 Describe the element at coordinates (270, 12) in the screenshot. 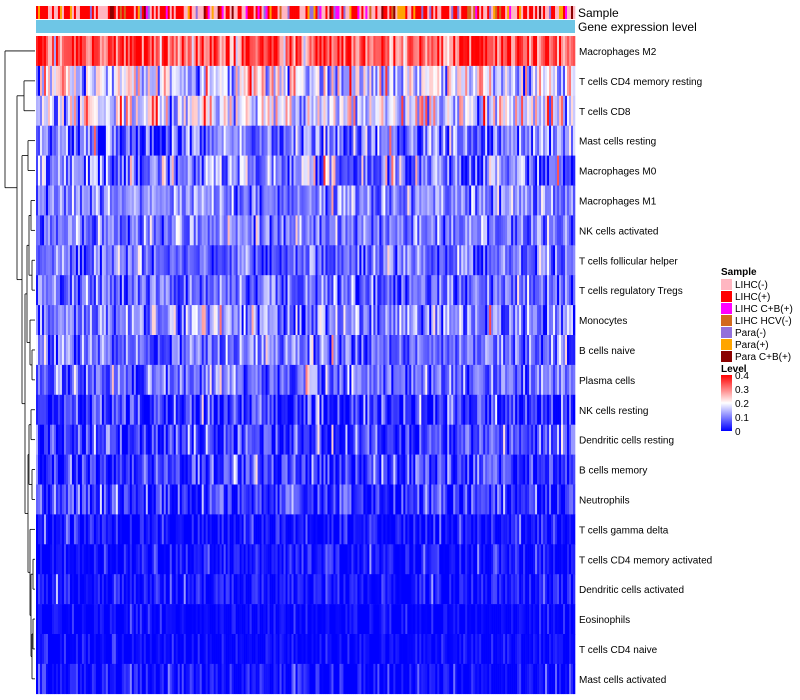

I see `sample-annotation-cell` at that location.